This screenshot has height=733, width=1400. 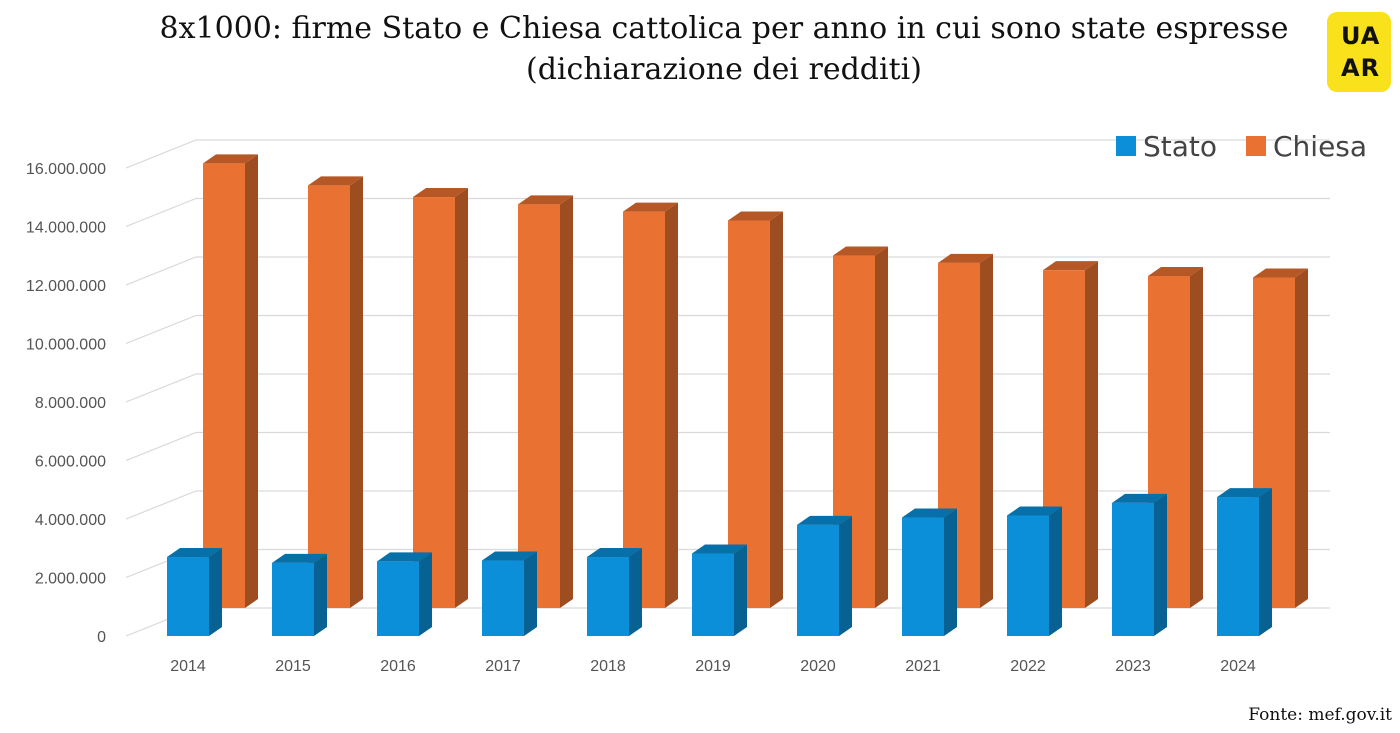 I want to click on chiesa-bar-2016-side, so click(x=461, y=398).